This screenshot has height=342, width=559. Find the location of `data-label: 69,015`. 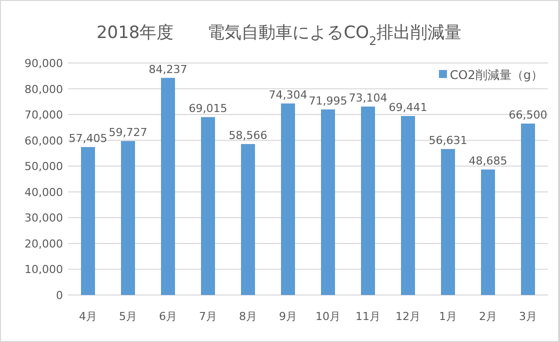

data-label: 69,015 is located at coordinates (208, 109).